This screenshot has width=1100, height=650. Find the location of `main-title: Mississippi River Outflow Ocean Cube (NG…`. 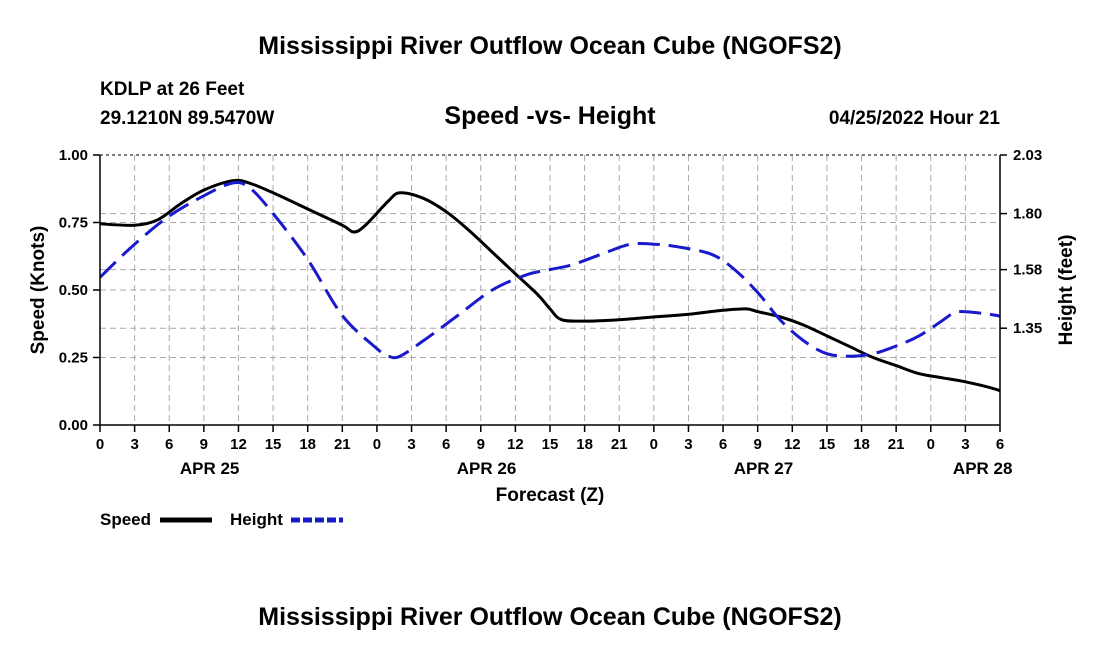

main-title: Mississippi River Outflow Ocean Cube (NG… is located at coordinates (549, 46).